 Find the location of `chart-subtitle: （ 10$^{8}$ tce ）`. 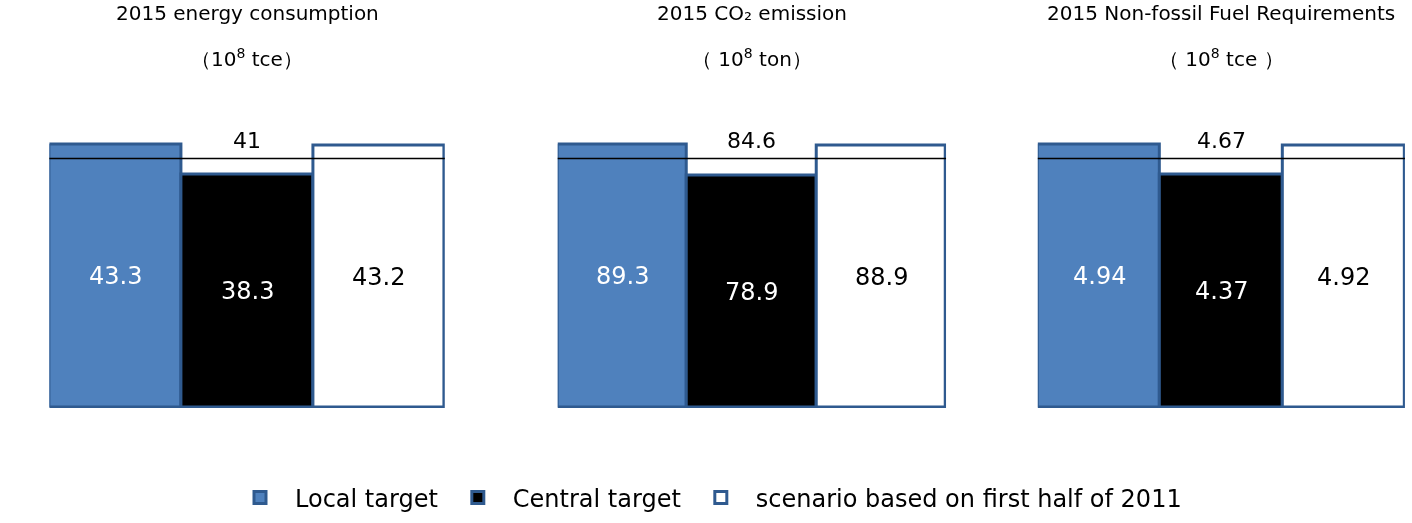

chart-subtitle: （ 10$^{8}$ tce ） is located at coordinates (1221, 58).